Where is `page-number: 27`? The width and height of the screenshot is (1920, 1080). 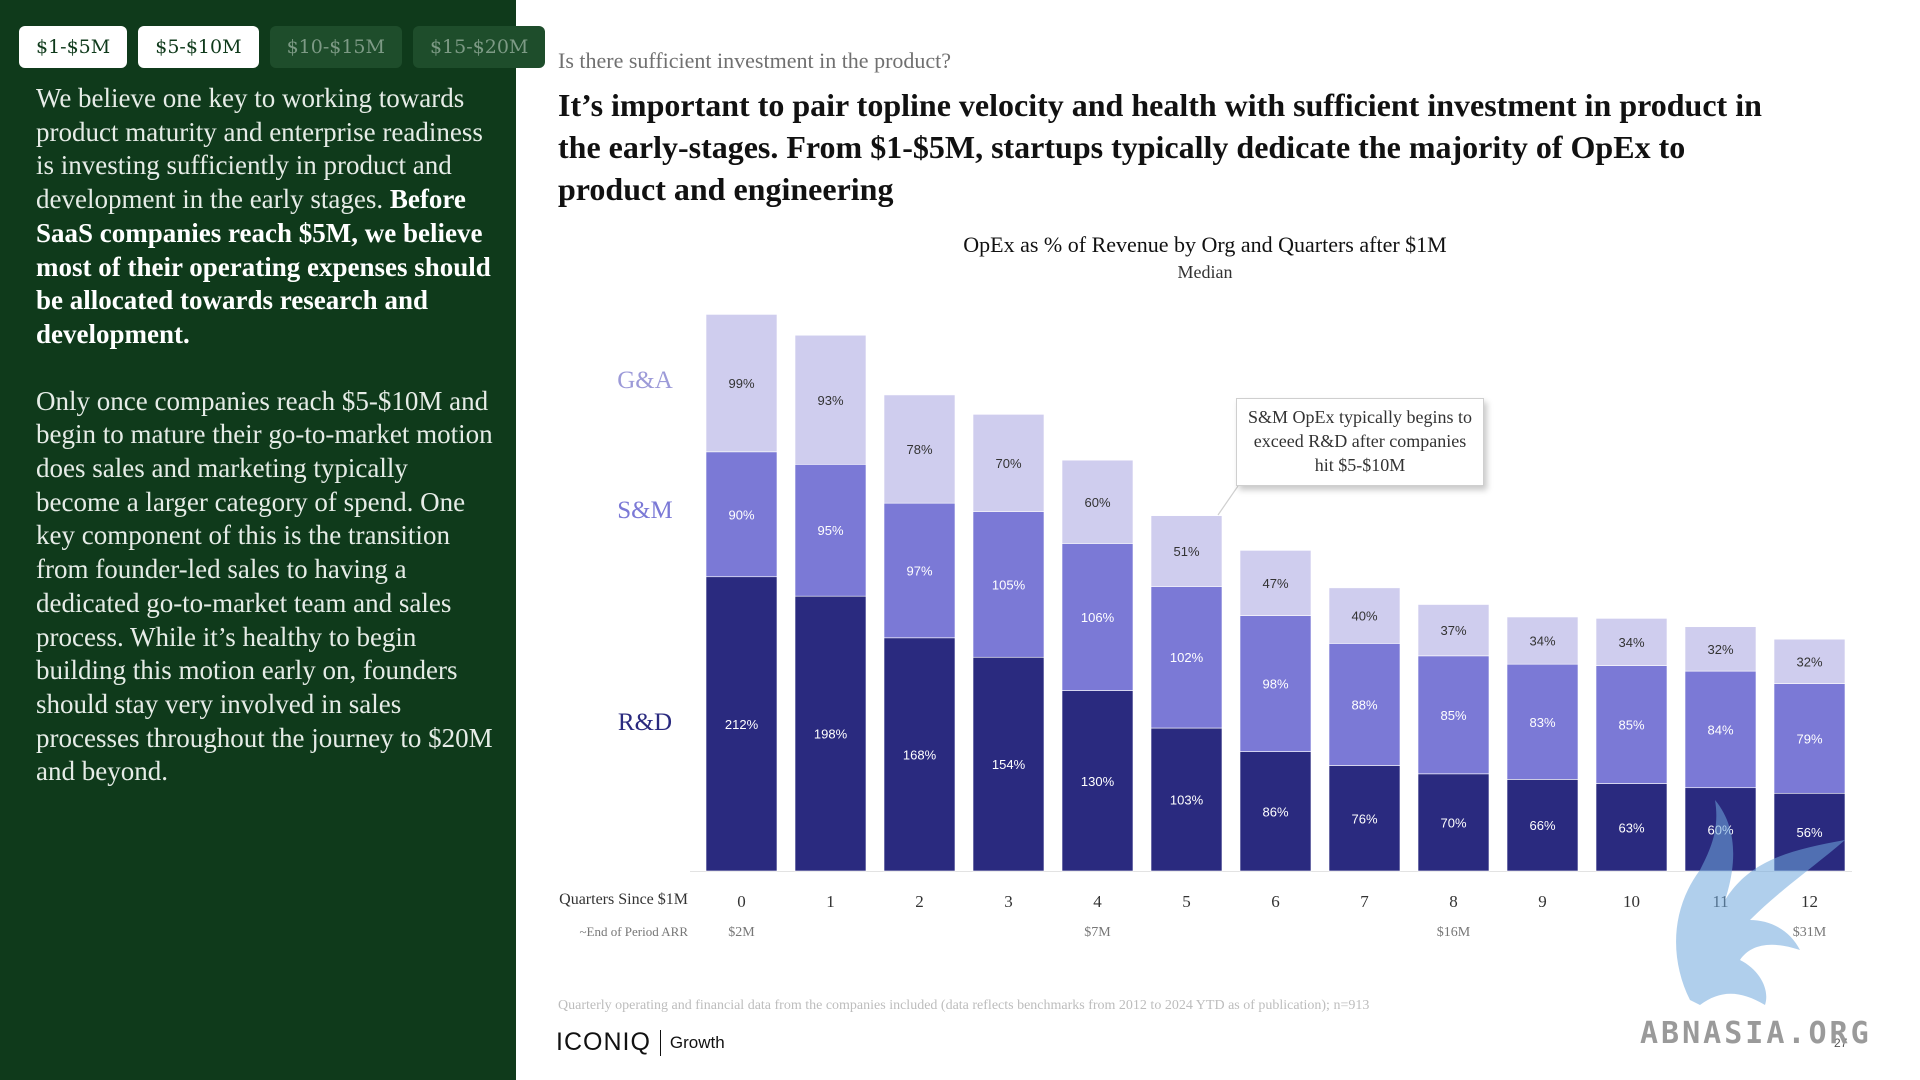
page-number: 27 is located at coordinates (1841, 1043).